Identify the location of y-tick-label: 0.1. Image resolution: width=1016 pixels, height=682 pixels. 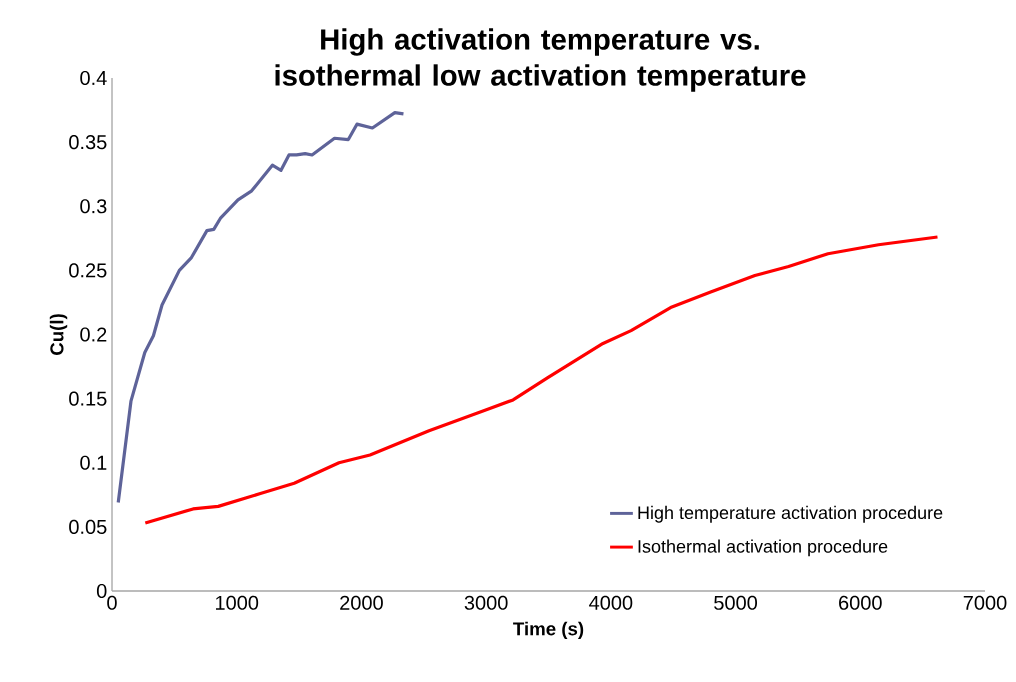
(93, 462).